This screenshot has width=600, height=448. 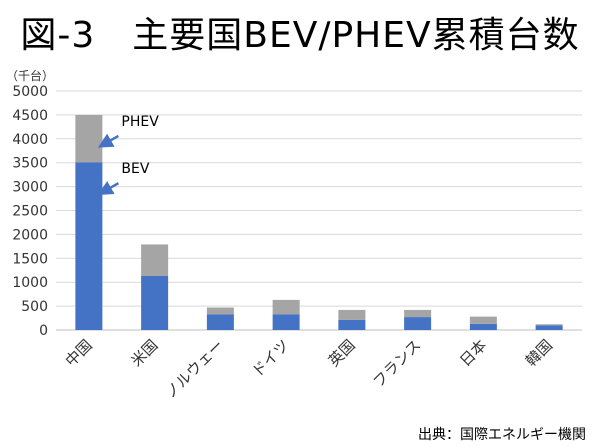 What do you see at coordinates (135, 169) in the screenshot?
I see `annotation-label-bev: BEV` at bounding box center [135, 169].